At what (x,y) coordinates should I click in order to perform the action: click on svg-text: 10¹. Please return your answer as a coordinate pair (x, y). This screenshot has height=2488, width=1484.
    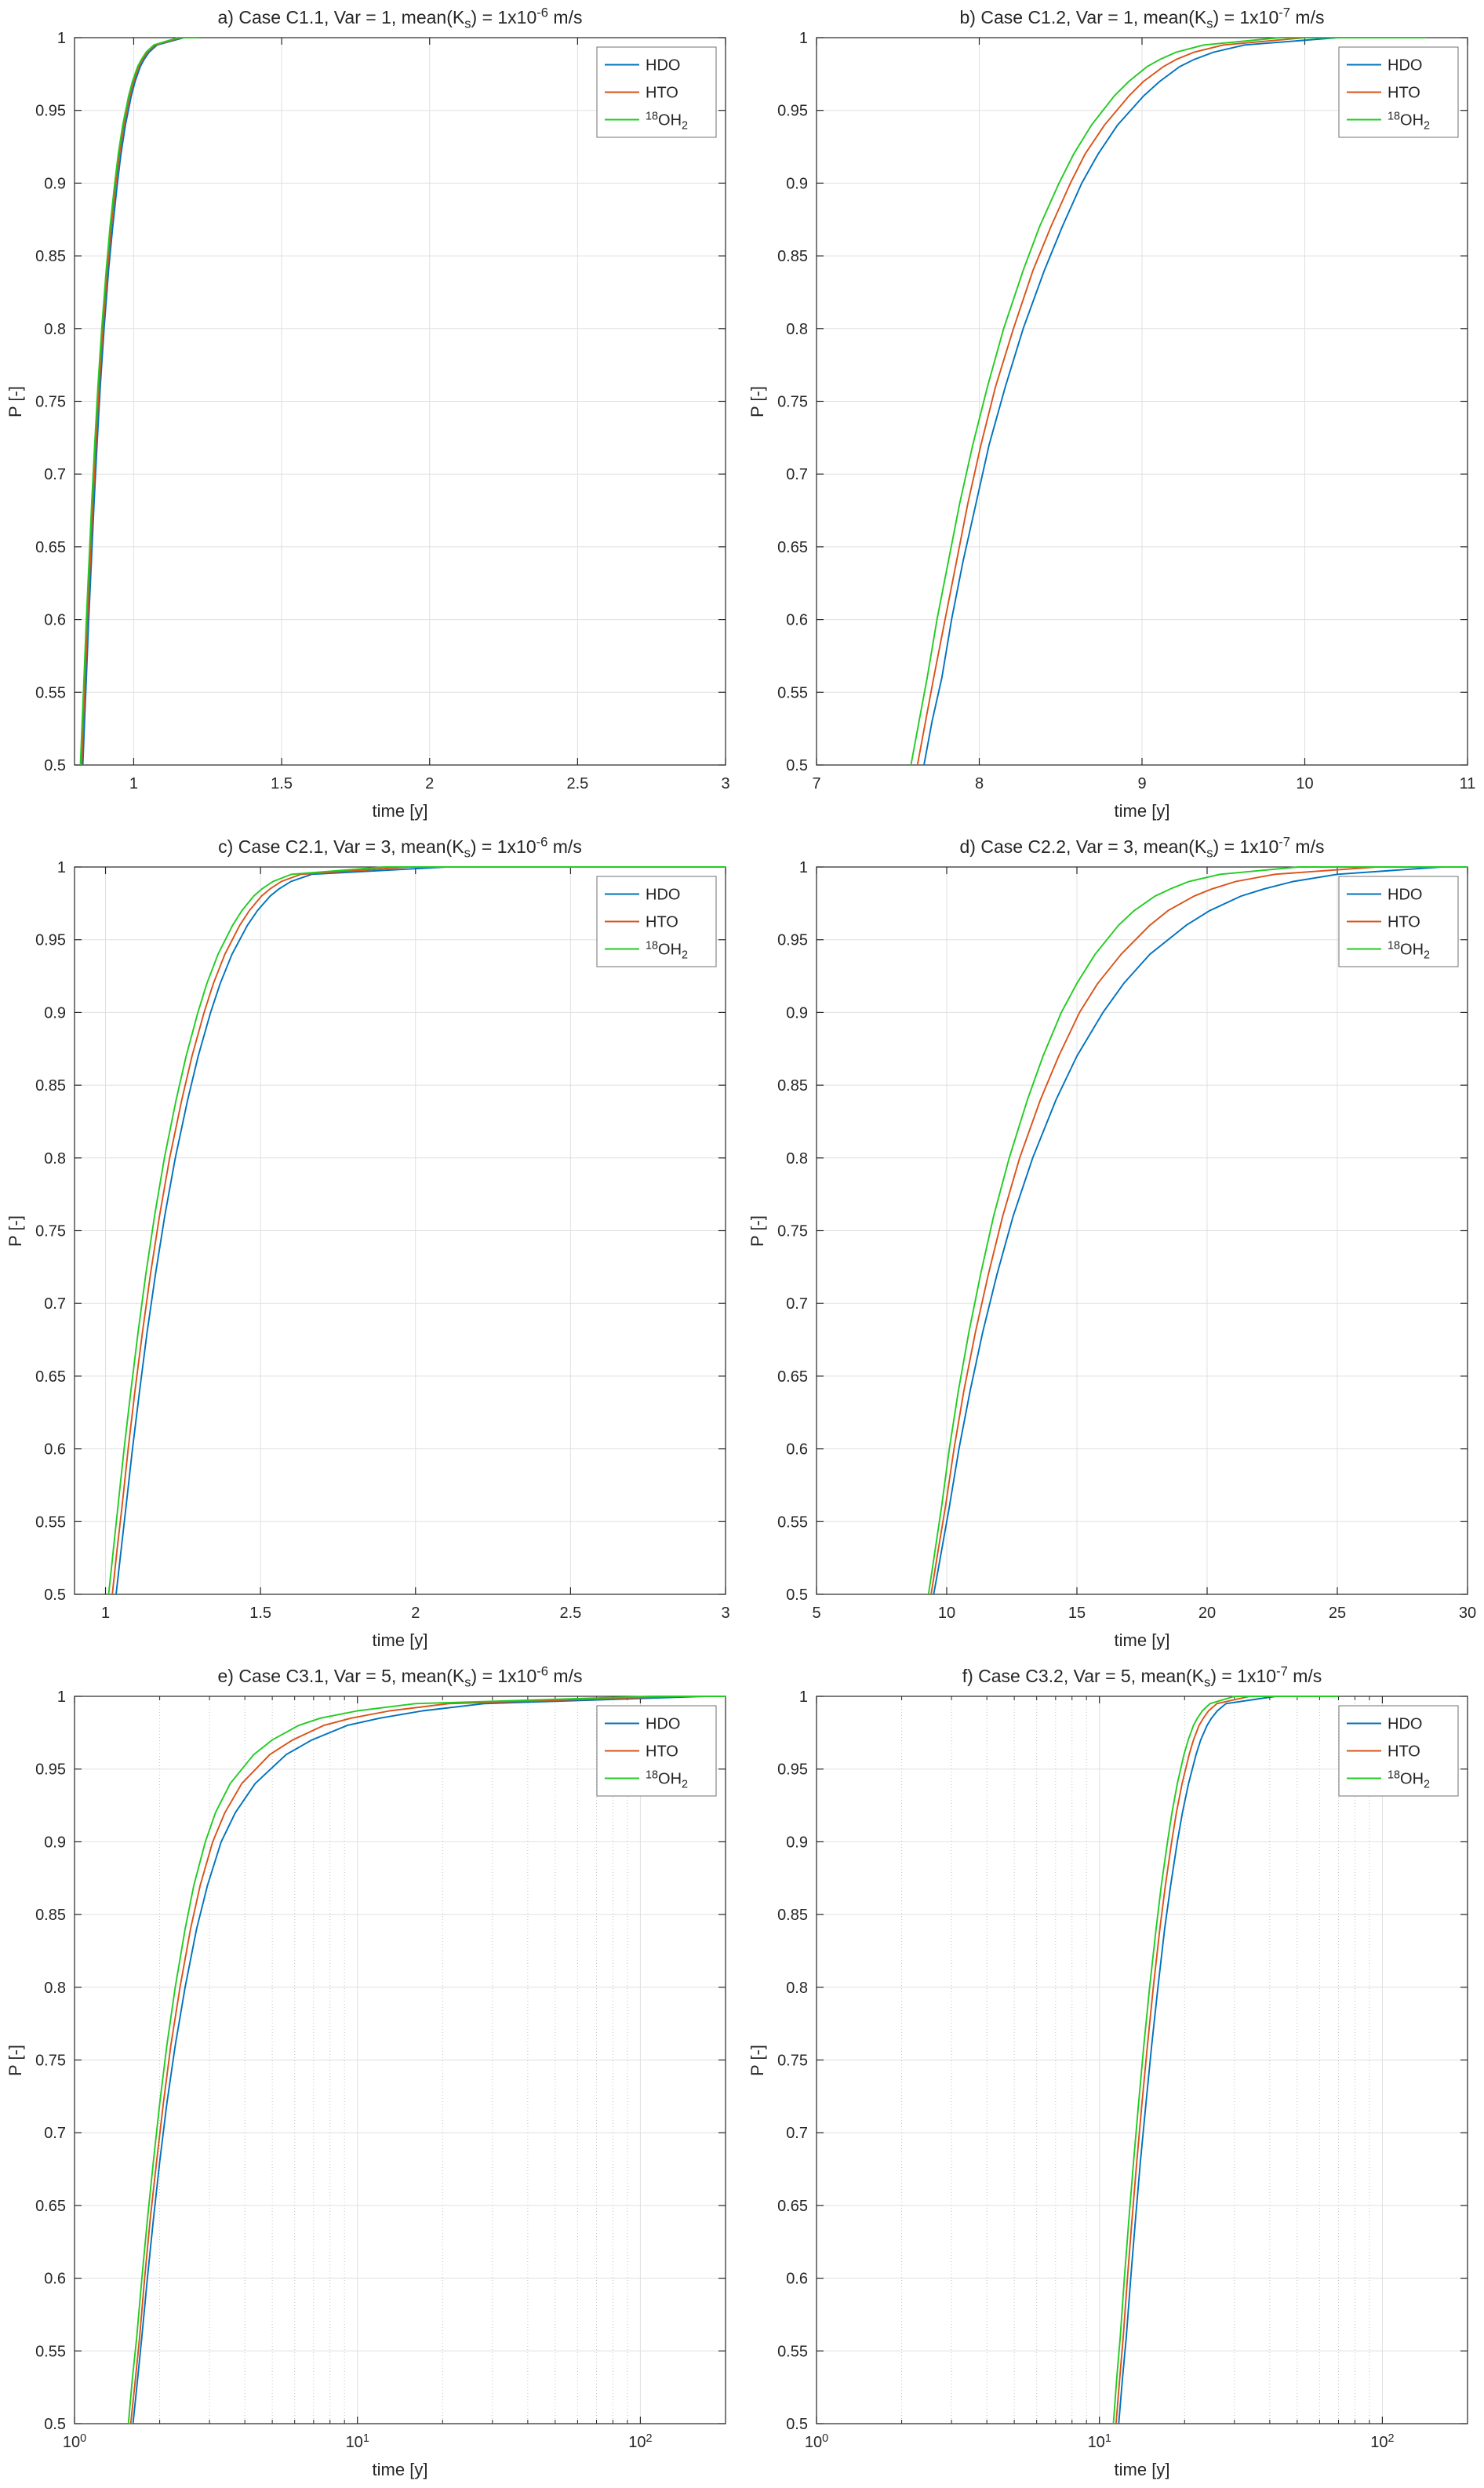
    Looking at the image, I should click on (357, 2441).